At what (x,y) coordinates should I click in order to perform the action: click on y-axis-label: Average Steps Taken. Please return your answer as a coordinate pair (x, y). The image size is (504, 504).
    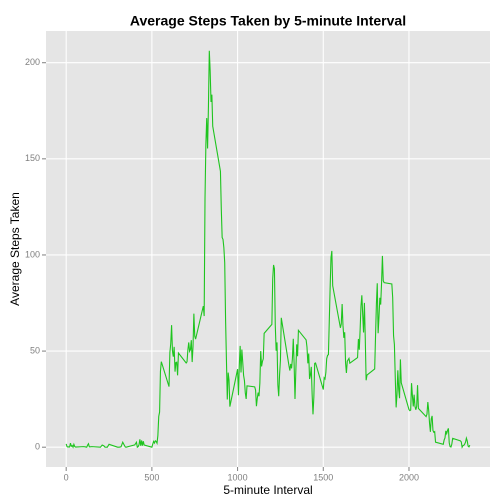
    Looking at the image, I should click on (15, 249).